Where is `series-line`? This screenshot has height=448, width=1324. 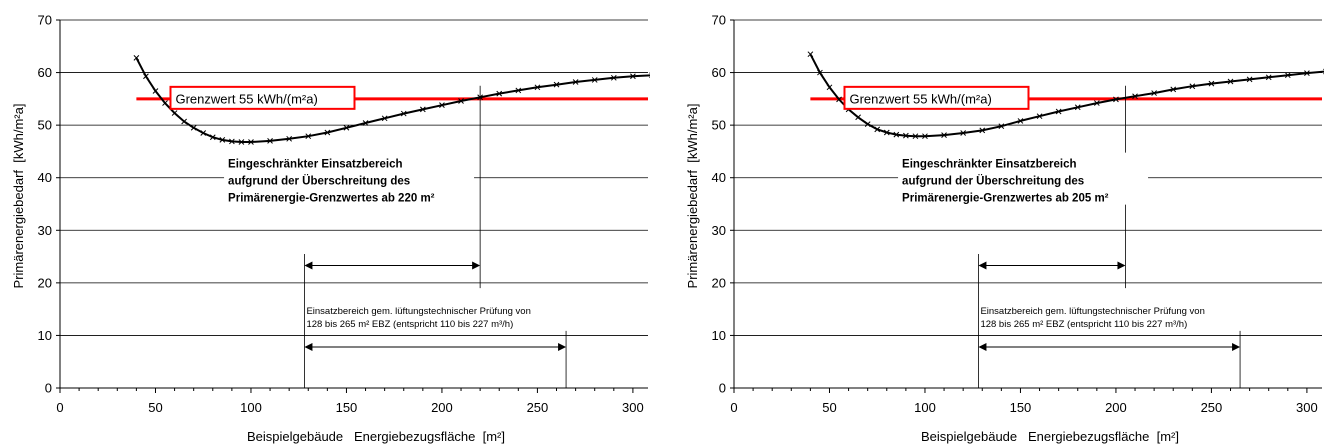
series-line is located at coordinates (392, 100).